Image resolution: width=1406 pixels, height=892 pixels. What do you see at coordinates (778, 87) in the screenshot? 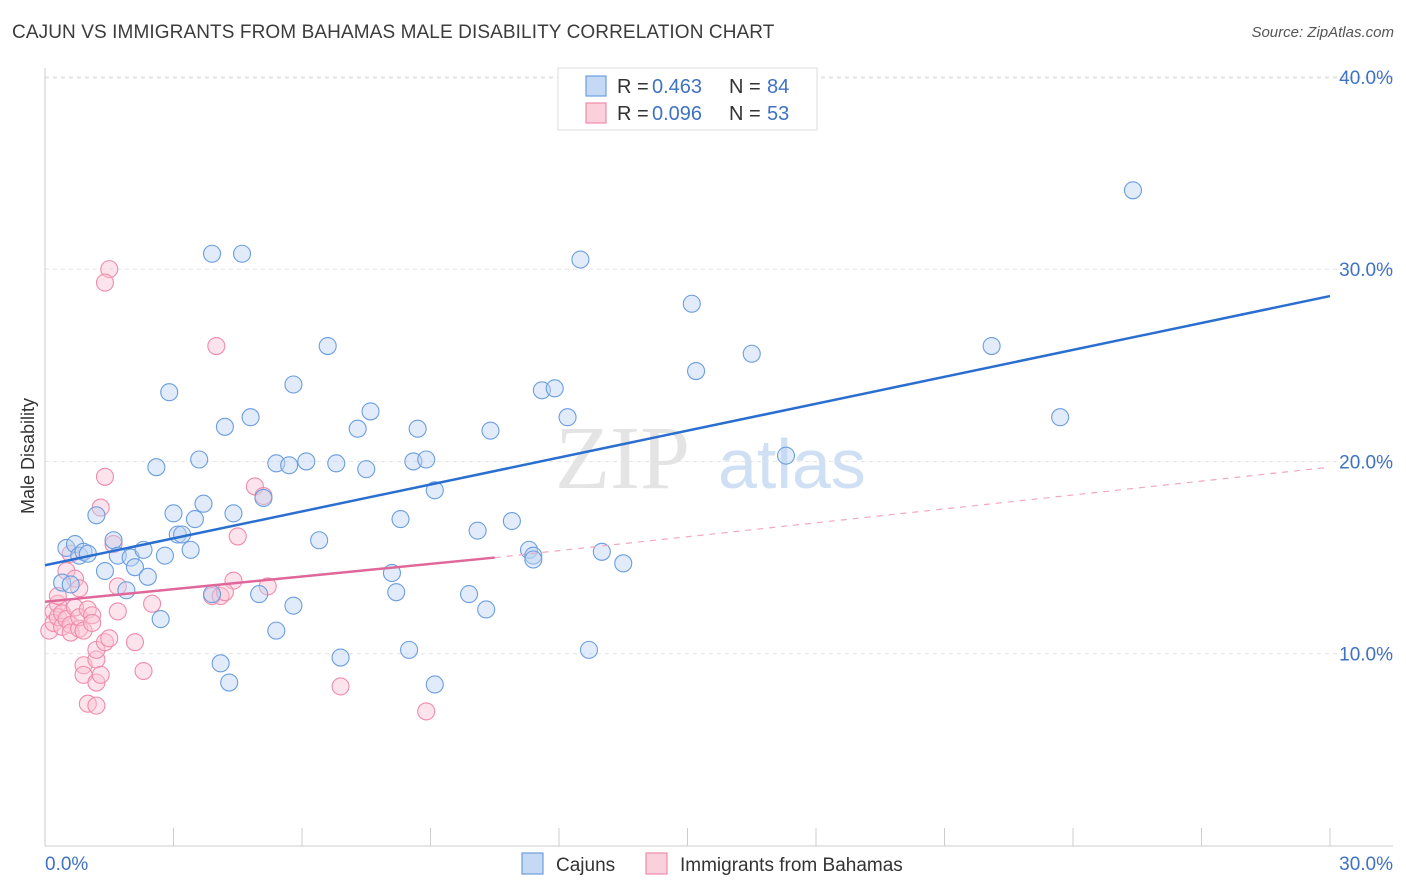
I see `legend-n-value-1: 84` at bounding box center [778, 87].